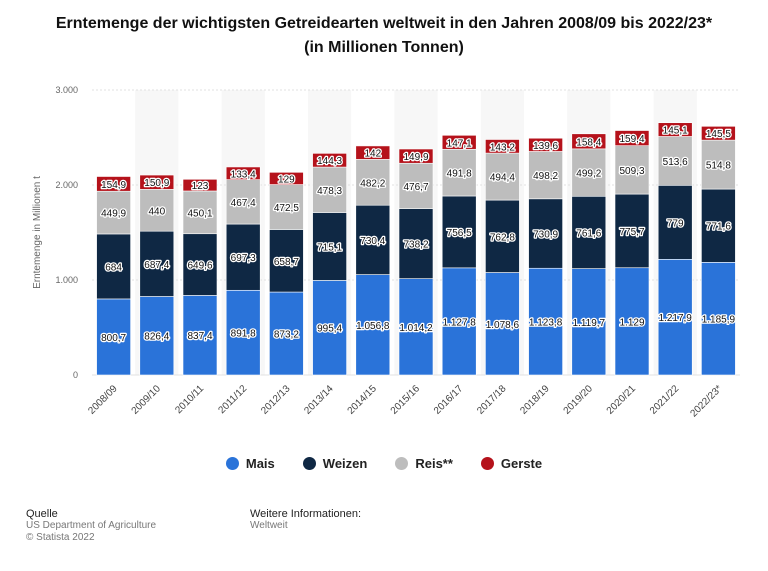 The image size is (768, 571). I want to click on data-label: 147,1, so click(459, 143).